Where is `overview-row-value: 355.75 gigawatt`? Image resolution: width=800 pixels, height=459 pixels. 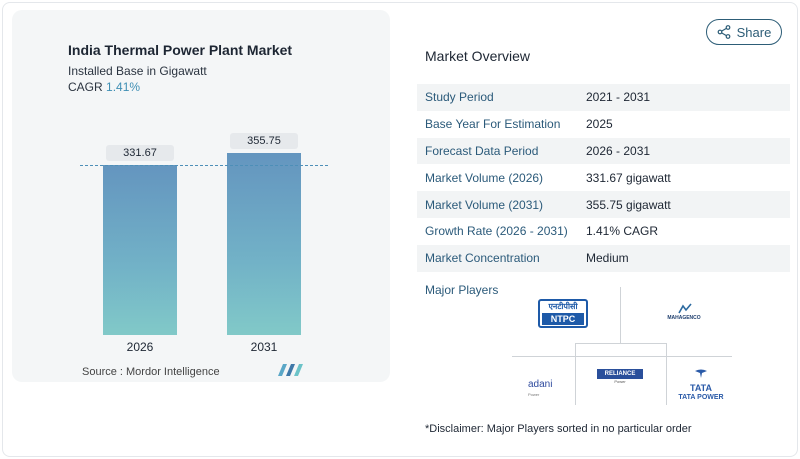 overview-row-value: 355.75 gigawatt is located at coordinates (628, 204).